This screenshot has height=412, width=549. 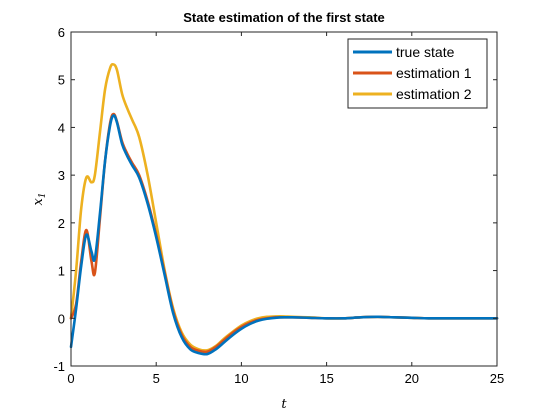 I want to click on x-tick-label: 0, so click(x=70, y=378).